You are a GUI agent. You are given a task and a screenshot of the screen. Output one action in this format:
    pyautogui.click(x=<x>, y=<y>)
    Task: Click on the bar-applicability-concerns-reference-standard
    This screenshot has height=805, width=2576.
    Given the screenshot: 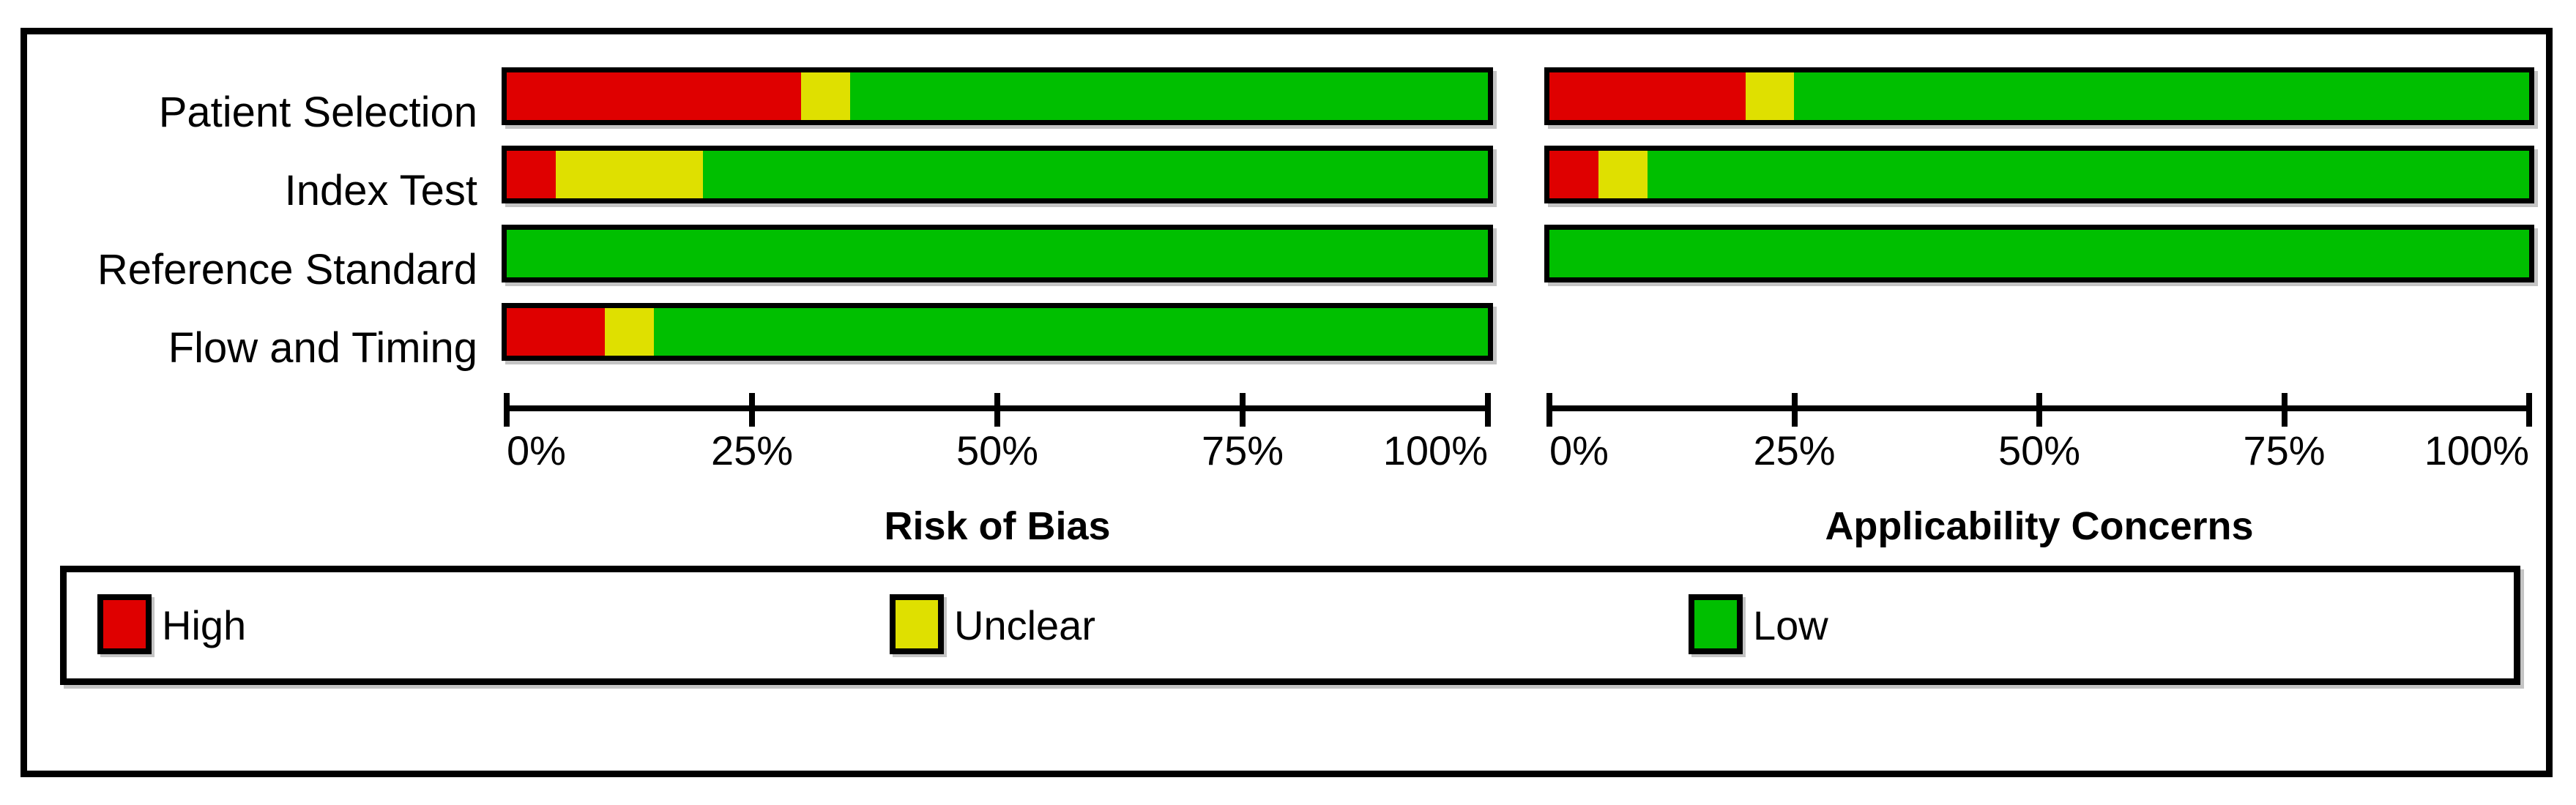 What is the action you would take?
    pyautogui.click(x=2039, y=253)
    